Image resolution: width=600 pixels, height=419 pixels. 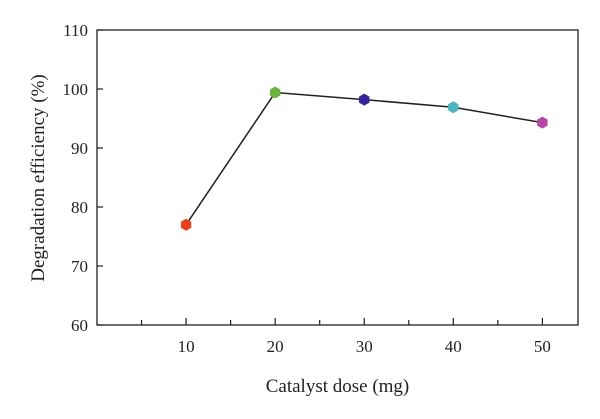 I want to click on y-tick-label: 90, so click(x=79, y=148).